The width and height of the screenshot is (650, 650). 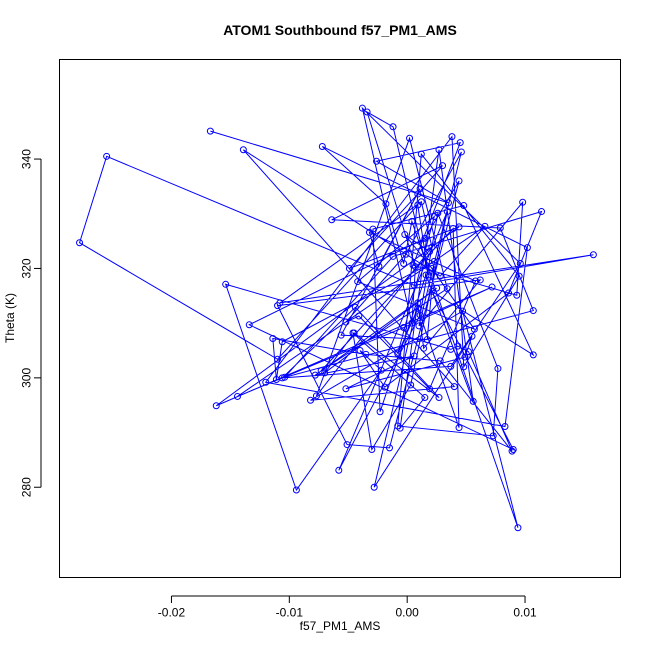 I want to click on x-axis: -0.02 -0.01 0.00 0.01, so click(x=347, y=607).